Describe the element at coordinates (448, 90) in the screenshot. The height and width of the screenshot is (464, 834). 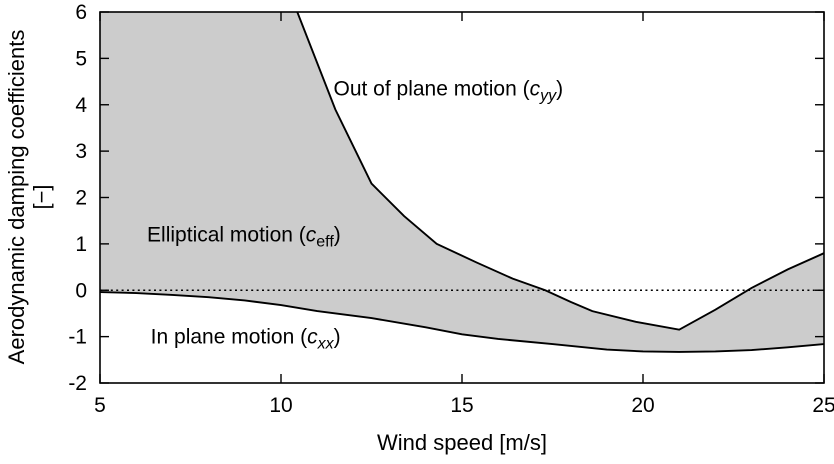
I see `curve-annotation: Out of plane motion (cyy)` at that location.